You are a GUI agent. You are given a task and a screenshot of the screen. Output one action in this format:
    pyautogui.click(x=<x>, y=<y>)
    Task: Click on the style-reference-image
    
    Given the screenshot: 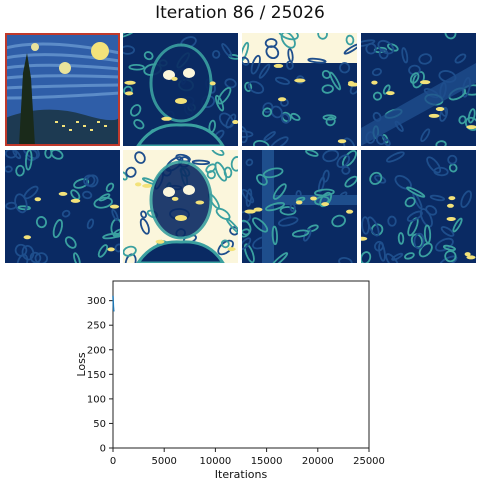 What is the action you would take?
    pyautogui.click(x=62, y=89)
    